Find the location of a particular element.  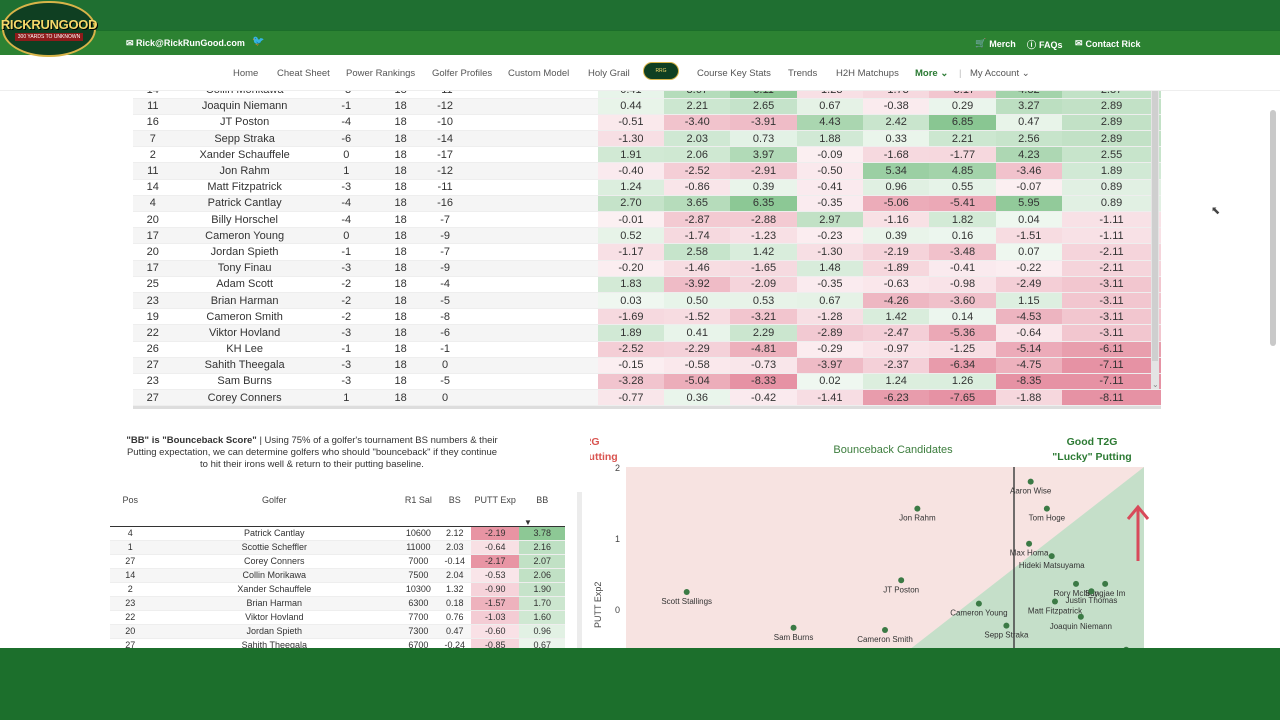

email-link: ✉ Rick@RickRunGood.com is located at coordinates (185, 43).